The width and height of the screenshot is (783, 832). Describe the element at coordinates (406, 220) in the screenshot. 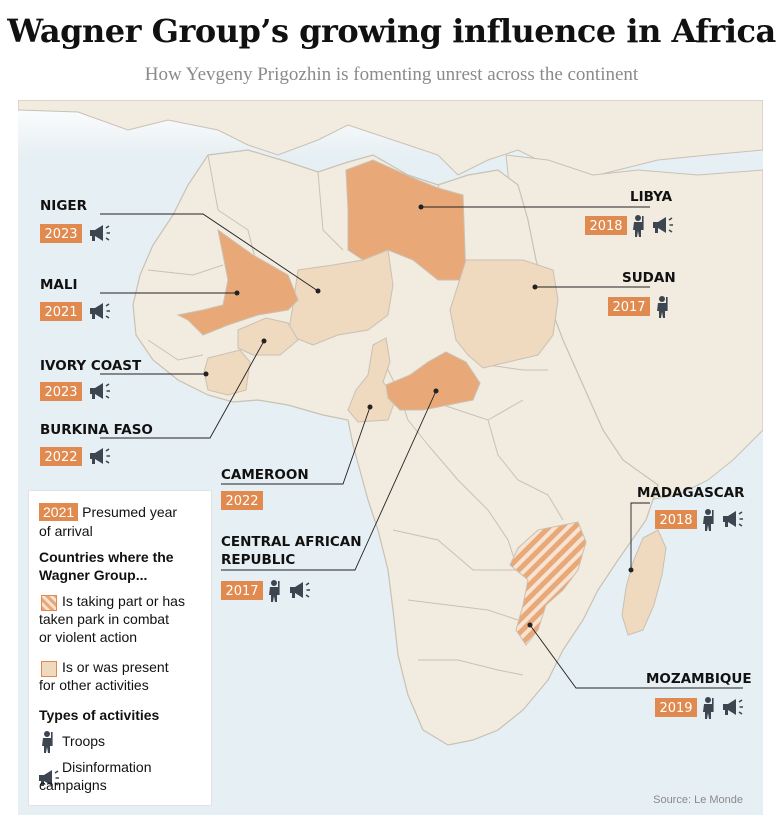

I see `libya-shape` at that location.